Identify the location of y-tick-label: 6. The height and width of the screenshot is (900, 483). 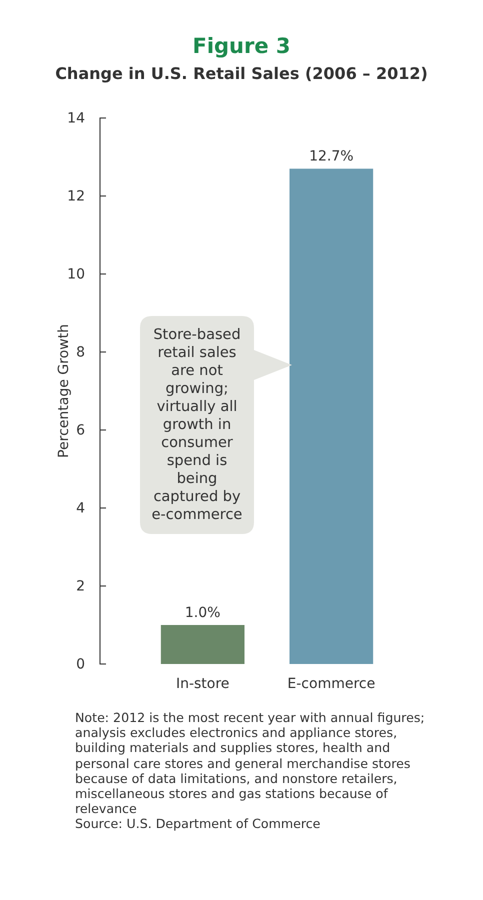
(81, 430).